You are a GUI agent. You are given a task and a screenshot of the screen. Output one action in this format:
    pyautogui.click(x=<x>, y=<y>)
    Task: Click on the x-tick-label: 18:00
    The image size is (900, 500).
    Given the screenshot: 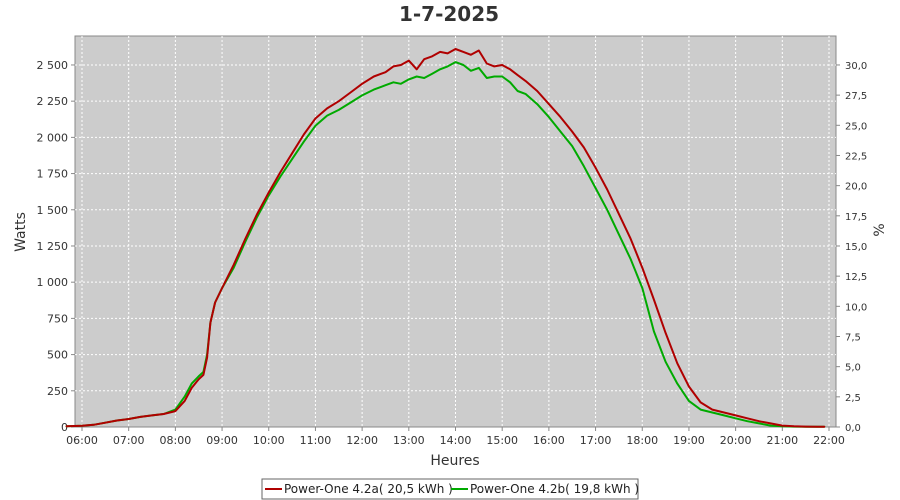 What is the action you would take?
    pyautogui.click(x=642, y=440)
    